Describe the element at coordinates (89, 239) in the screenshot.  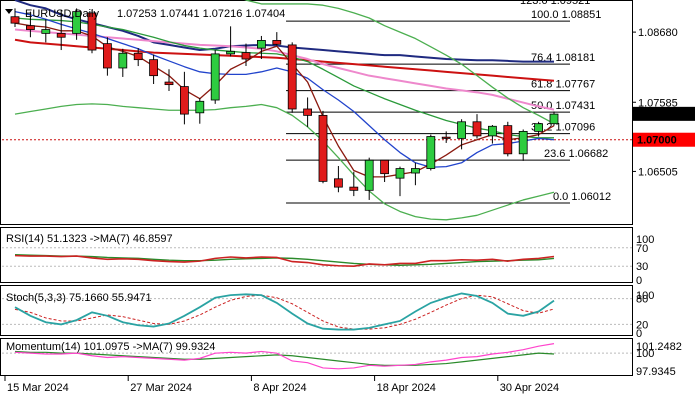
I see `rsi-title: RSI(14) 51.1323 ->MA(7) 46.8597` at that location.